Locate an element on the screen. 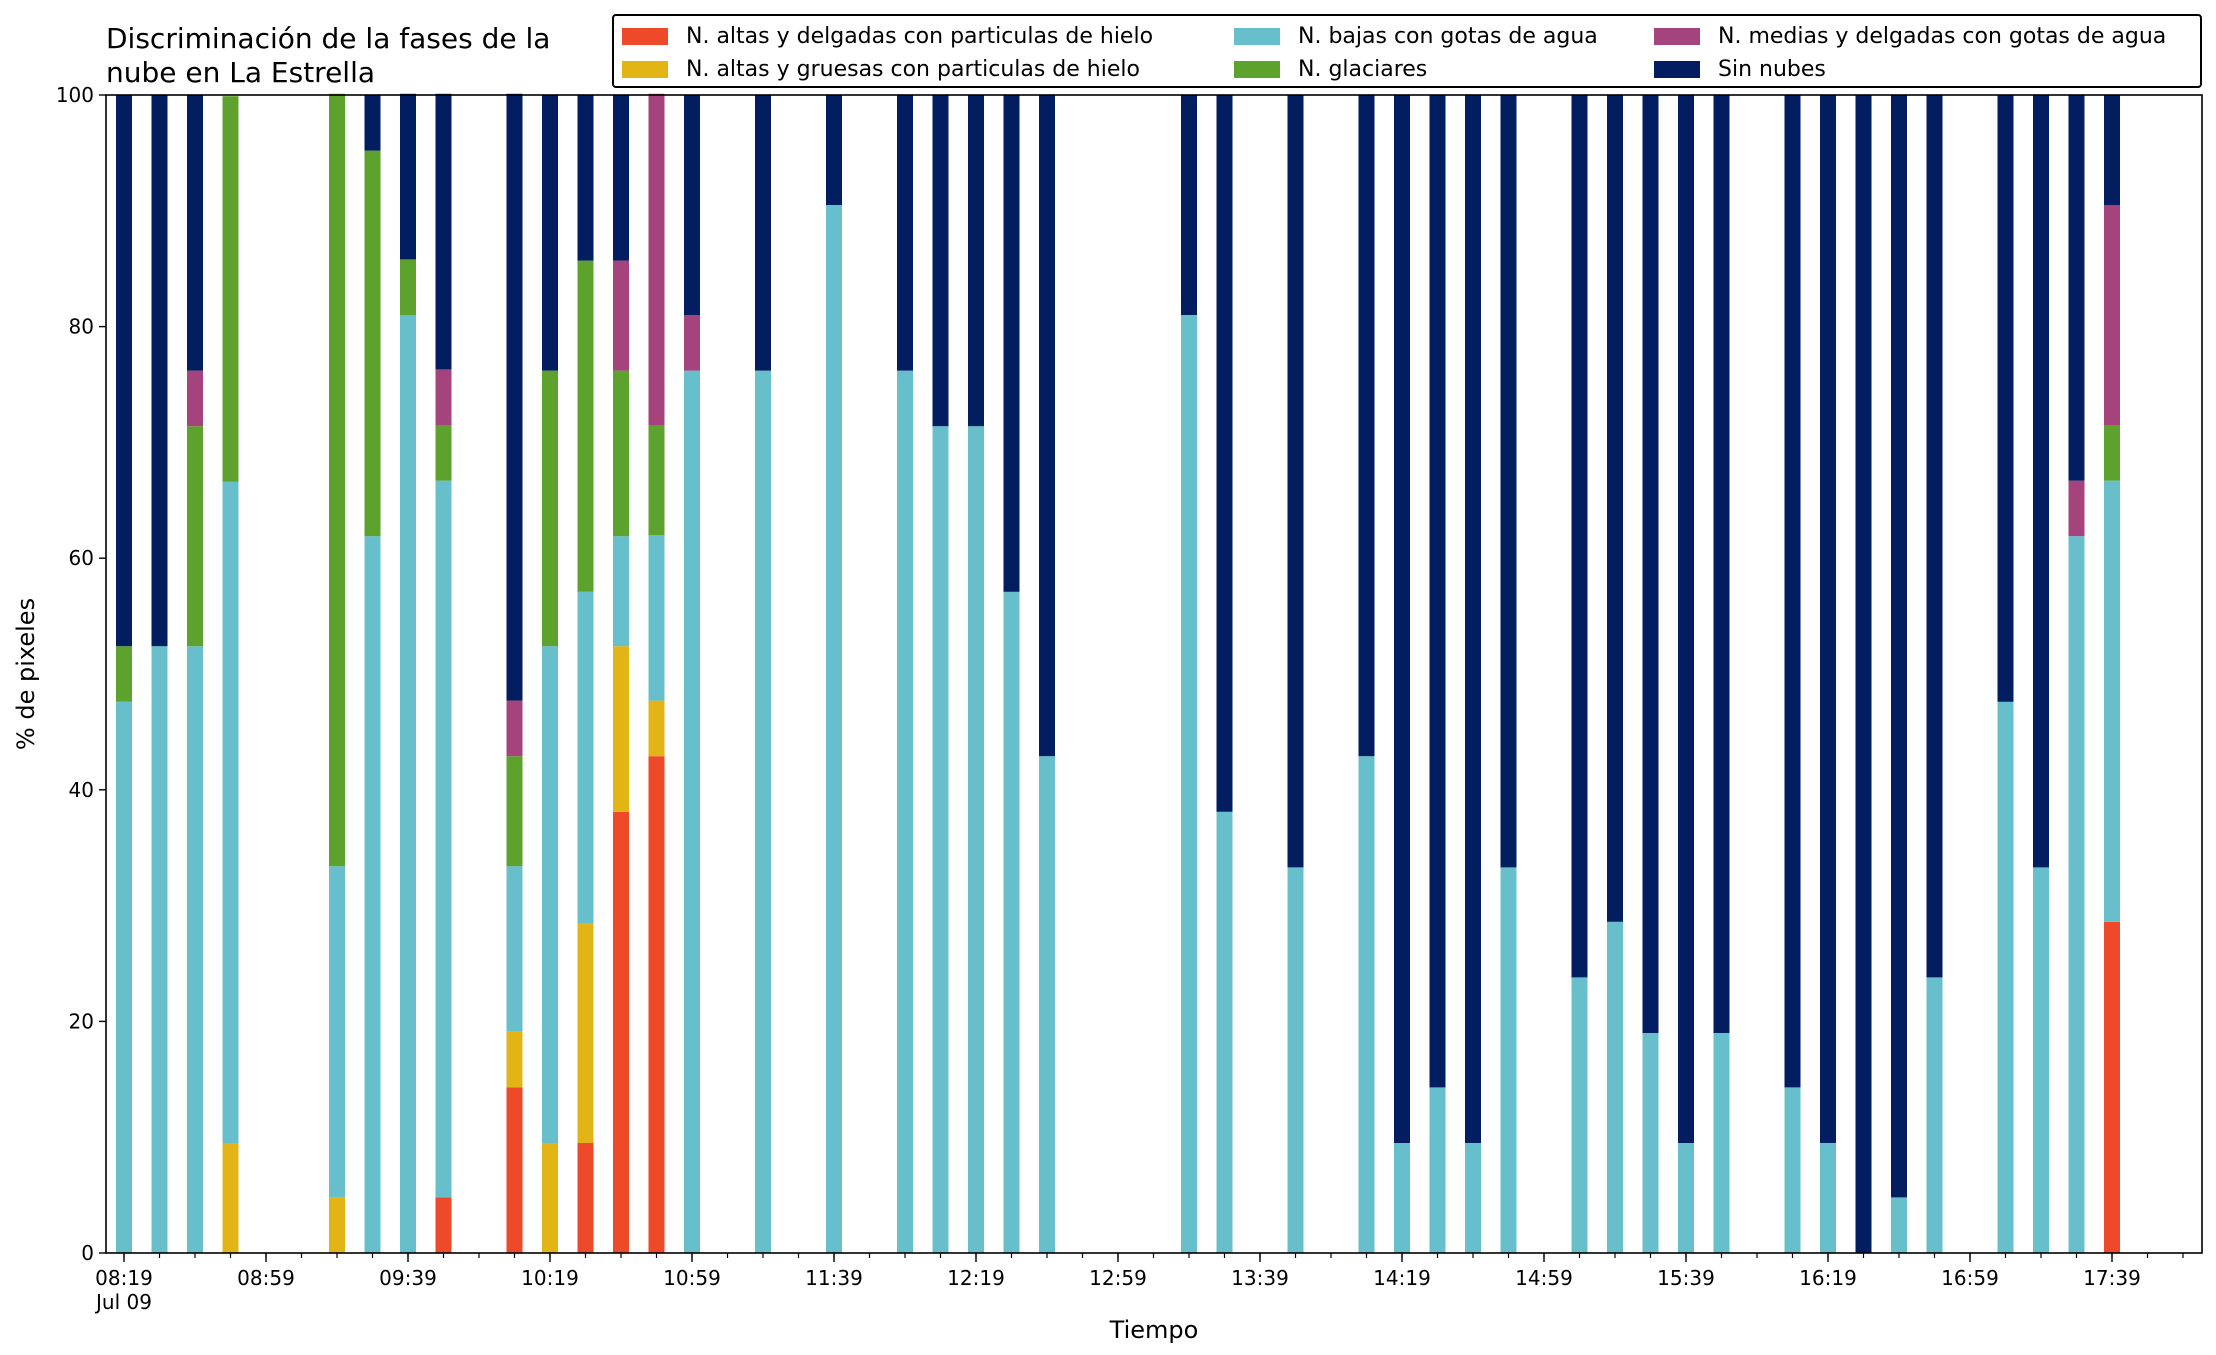 The width and height of the screenshot is (2216, 1355). bar-segment-1719-s5 is located at coordinates (2041, 481).